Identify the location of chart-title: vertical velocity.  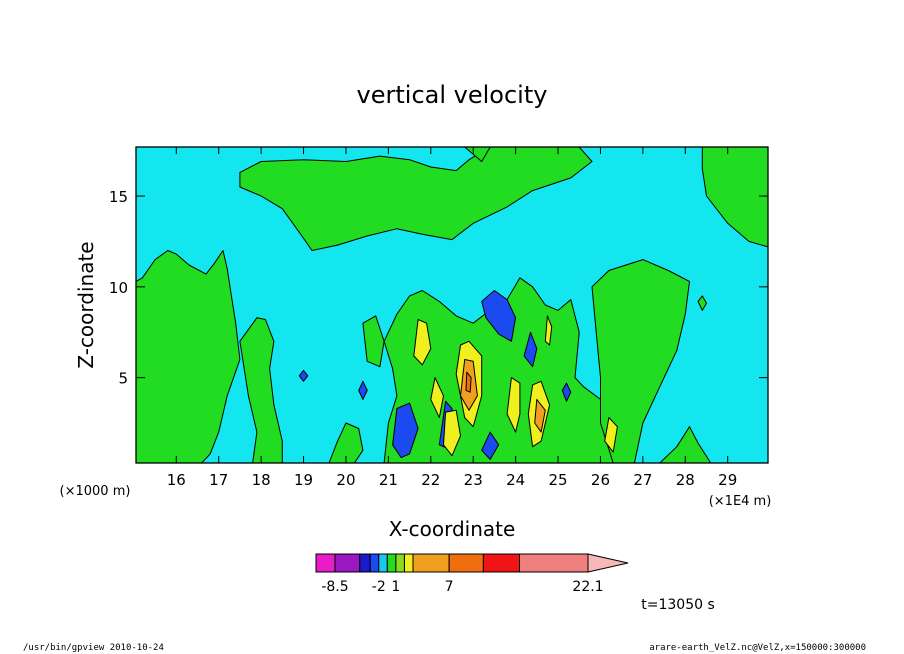
(452, 95).